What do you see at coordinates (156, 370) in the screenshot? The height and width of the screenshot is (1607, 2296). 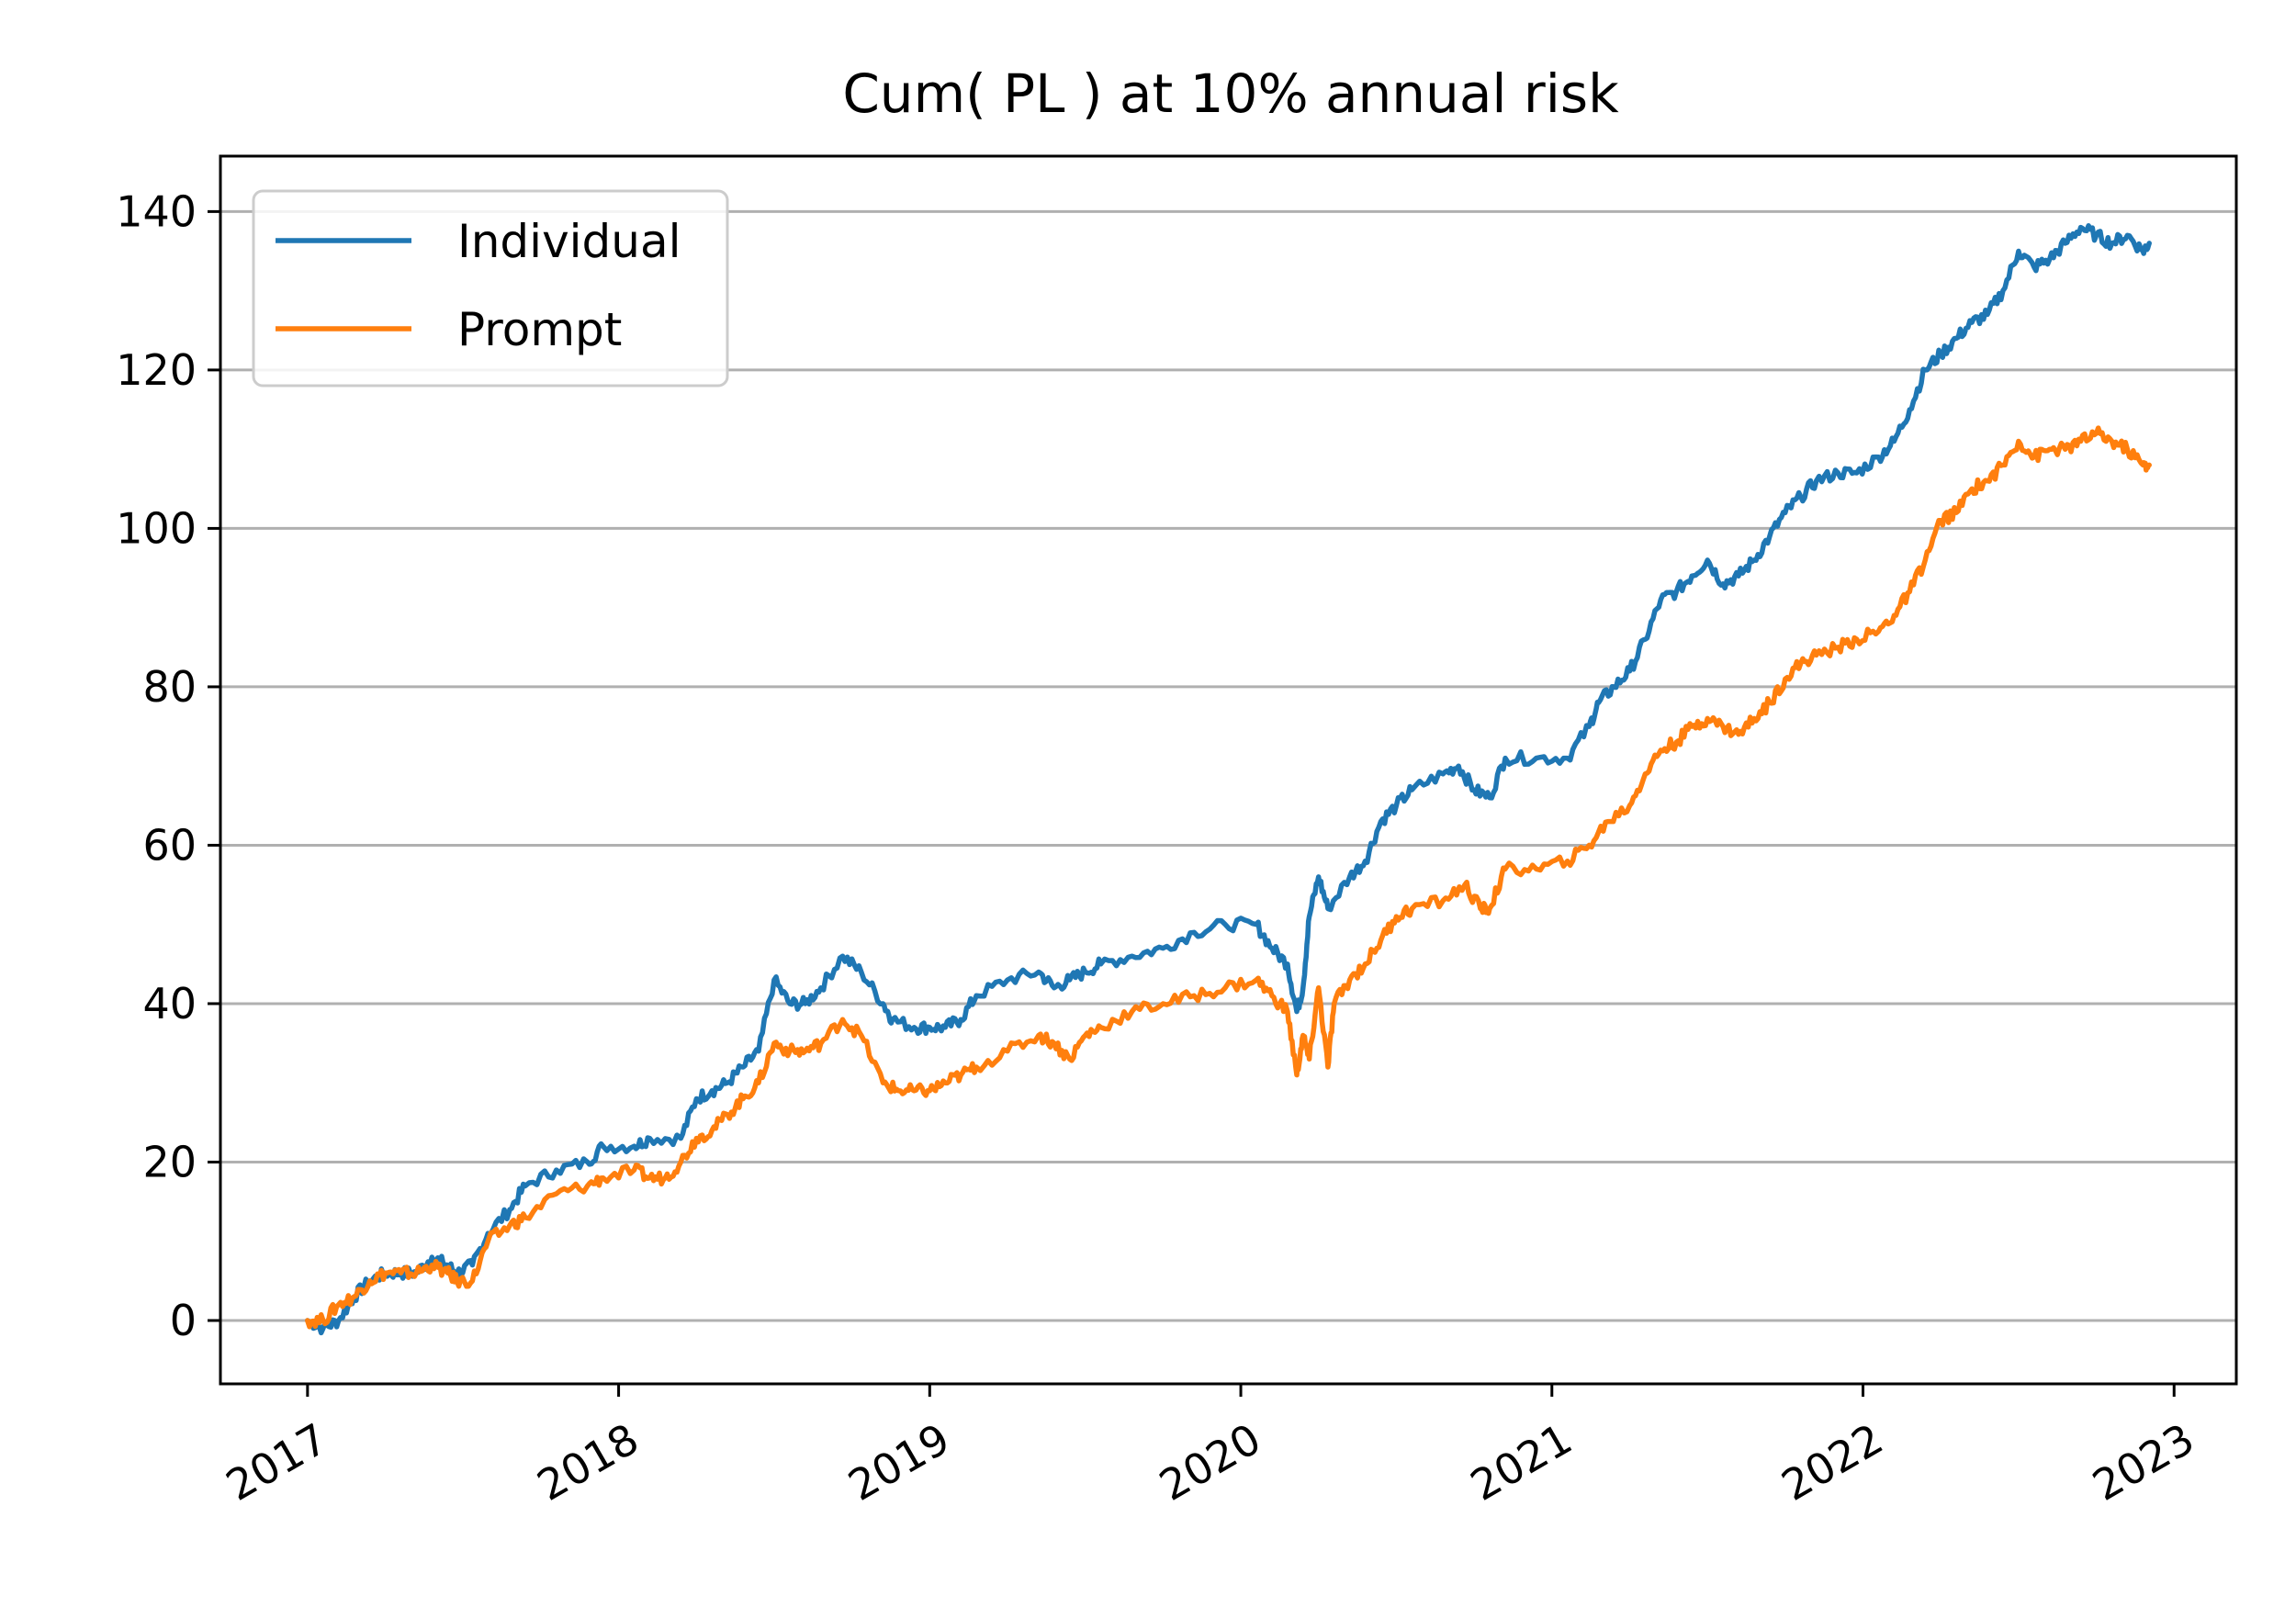 I see `y-tick-label: 120` at bounding box center [156, 370].